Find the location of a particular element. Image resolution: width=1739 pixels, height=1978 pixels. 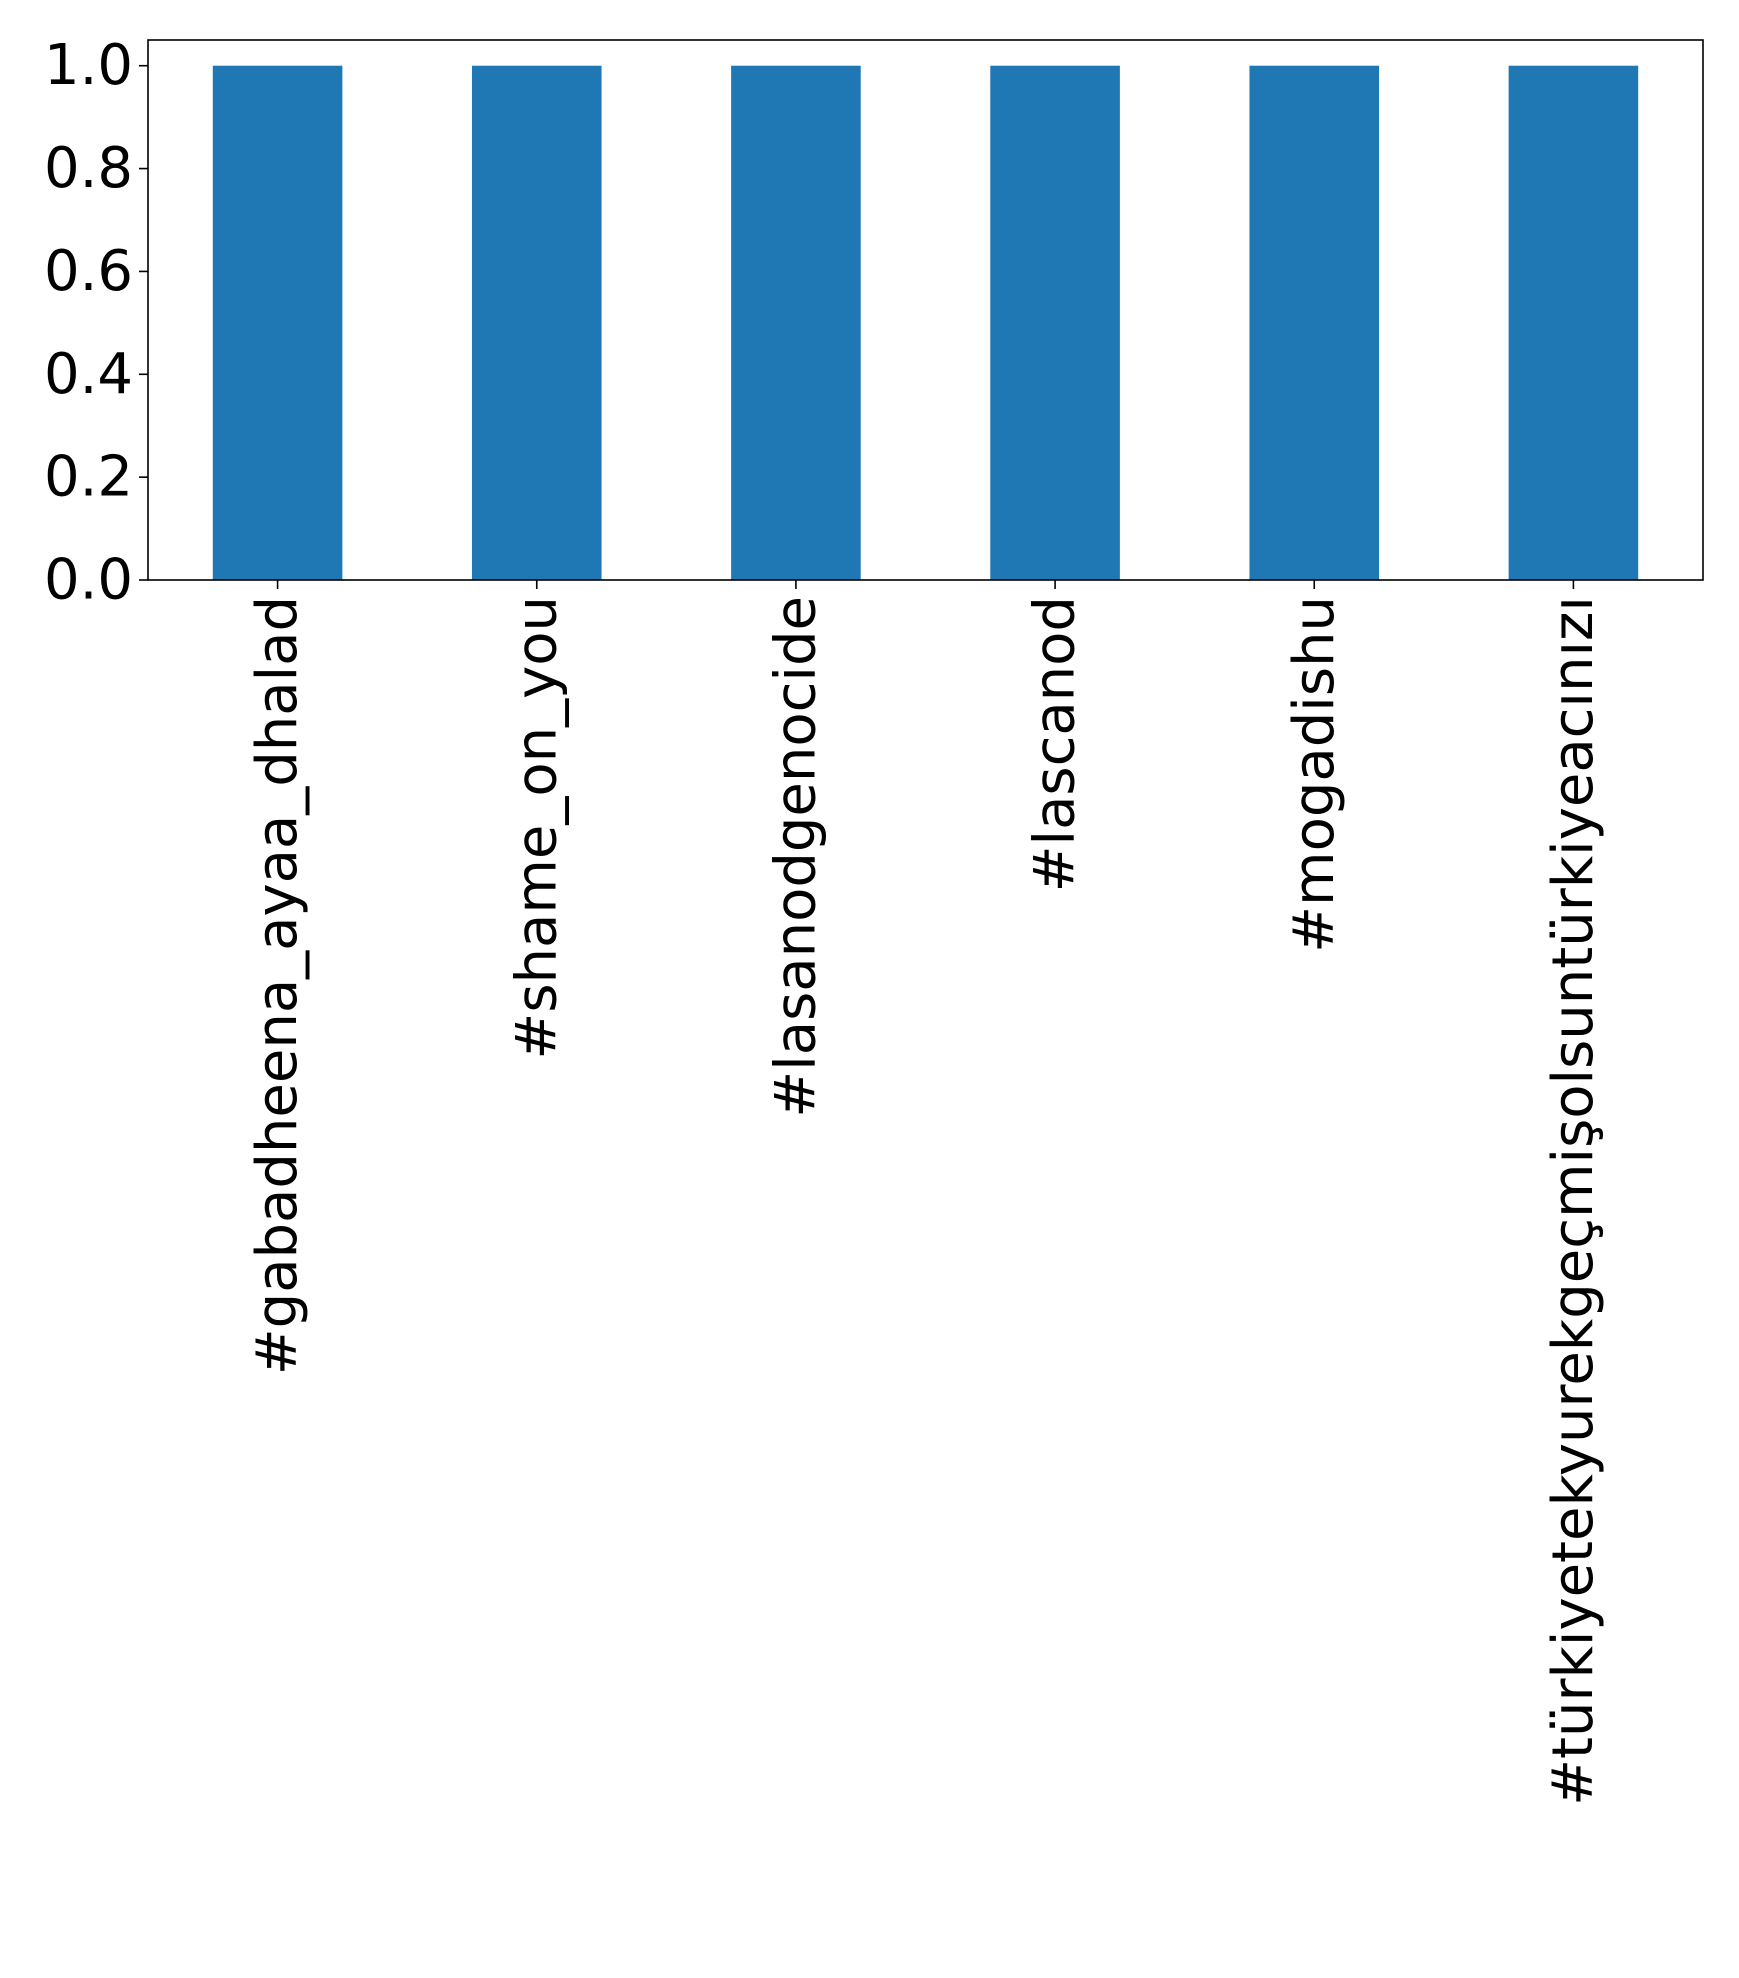

y-tick-label: 0.2 is located at coordinates (88, 477).